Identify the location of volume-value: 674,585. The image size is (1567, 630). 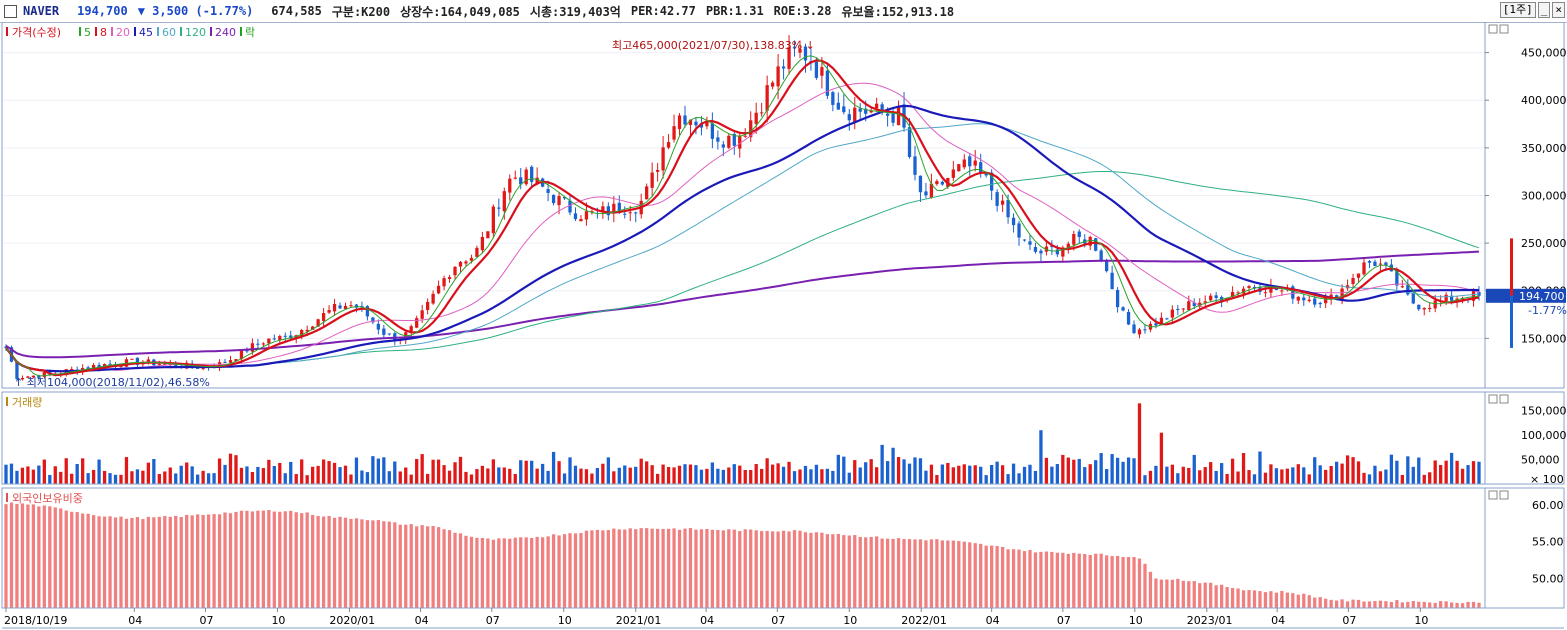
(296, 11).